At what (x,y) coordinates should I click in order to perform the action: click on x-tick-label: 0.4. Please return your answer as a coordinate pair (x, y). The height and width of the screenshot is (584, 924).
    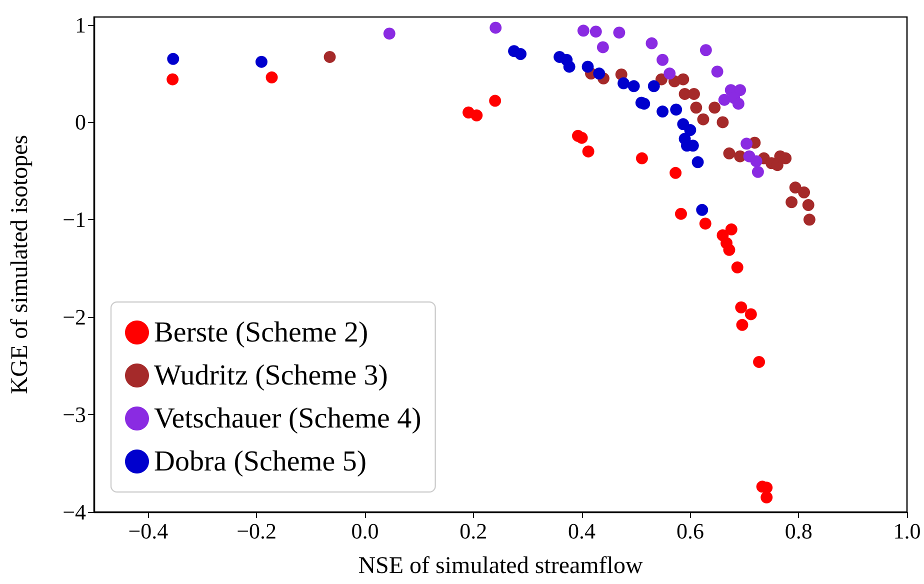
    Looking at the image, I should click on (582, 531).